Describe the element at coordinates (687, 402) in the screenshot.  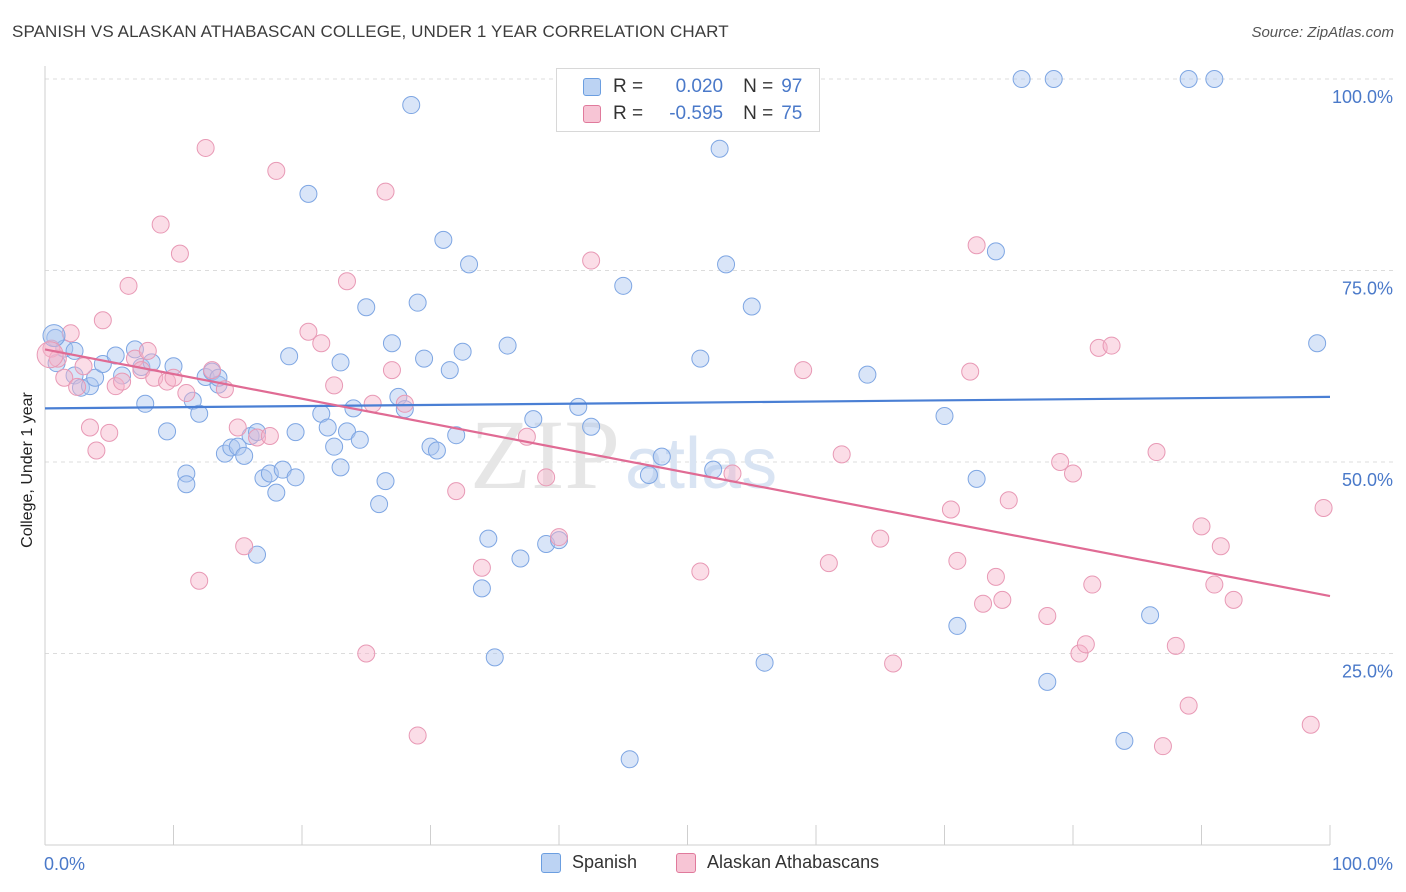
I see `spanish-trend-line` at that location.